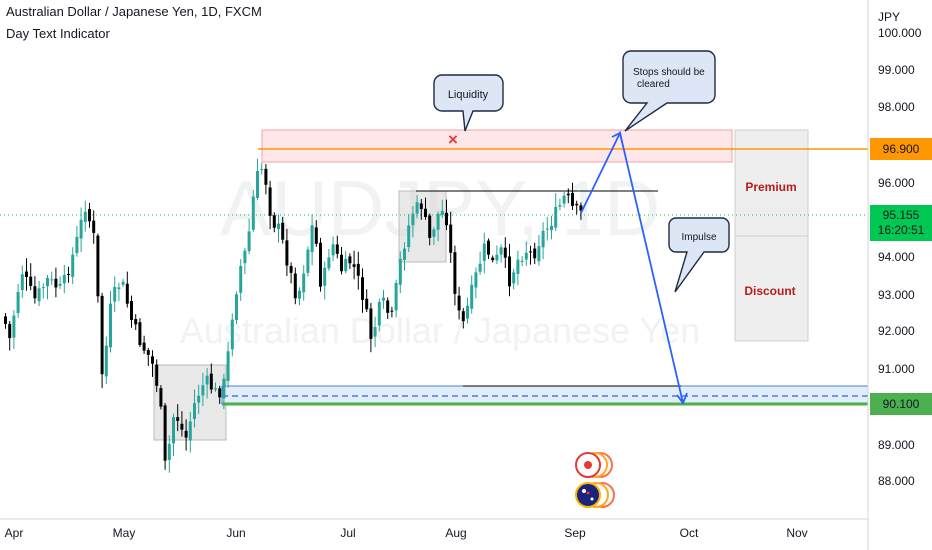 Image resolution: width=932 pixels, height=550 pixels. Describe the element at coordinates (769, 291) in the screenshot. I see `discount-label: Discount` at that location.